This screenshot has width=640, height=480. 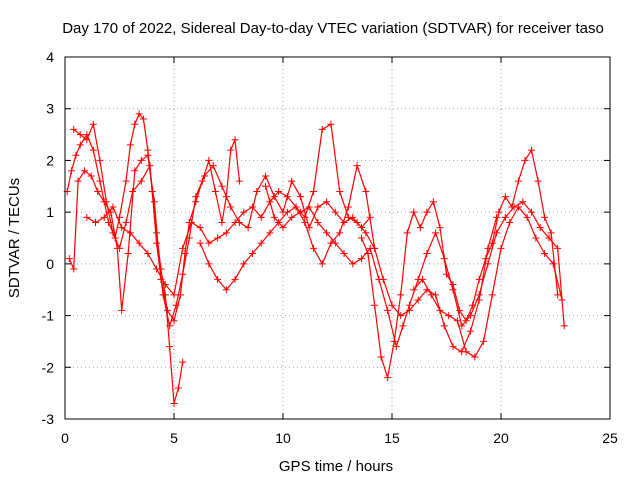 I want to click on y-tick-label: -1, so click(x=48, y=316).